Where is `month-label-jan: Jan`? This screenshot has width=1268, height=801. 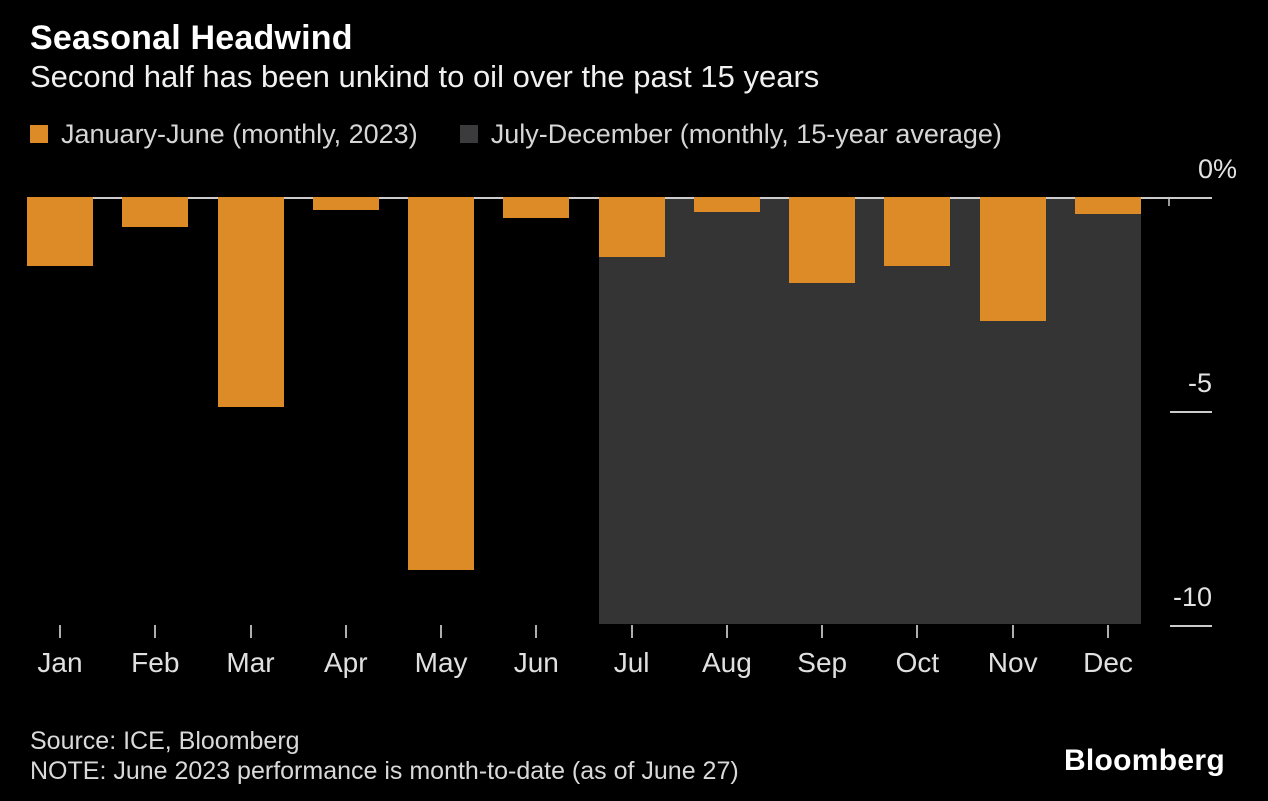
month-label-jan: Jan is located at coordinates (60, 662).